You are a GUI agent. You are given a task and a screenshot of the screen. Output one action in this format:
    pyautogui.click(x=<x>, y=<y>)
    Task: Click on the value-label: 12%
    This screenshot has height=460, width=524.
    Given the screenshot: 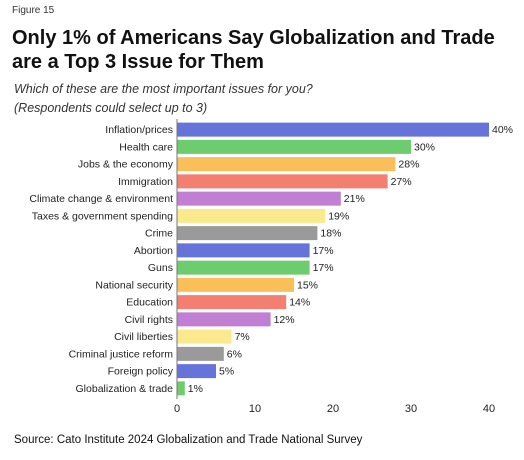 What is the action you would take?
    pyautogui.click(x=284, y=320)
    